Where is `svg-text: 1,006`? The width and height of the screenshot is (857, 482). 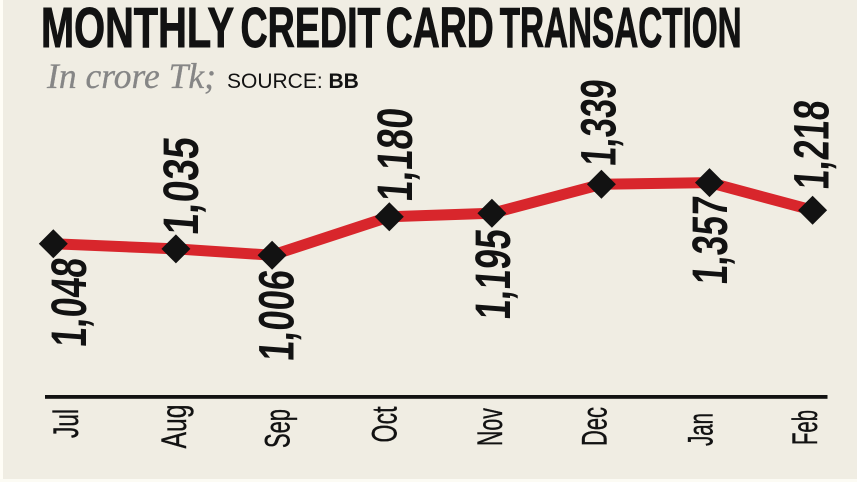 svg-text: 1,006 is located at coordinates (277, 315).